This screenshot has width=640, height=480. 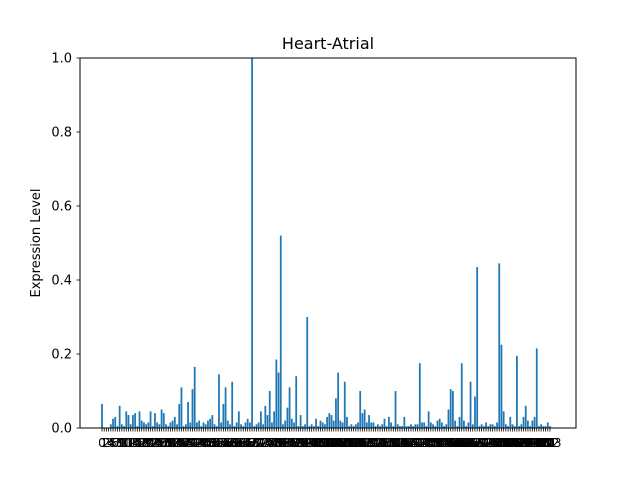 I want to click on x-tick-label: 58, so click(x=229, y=443).